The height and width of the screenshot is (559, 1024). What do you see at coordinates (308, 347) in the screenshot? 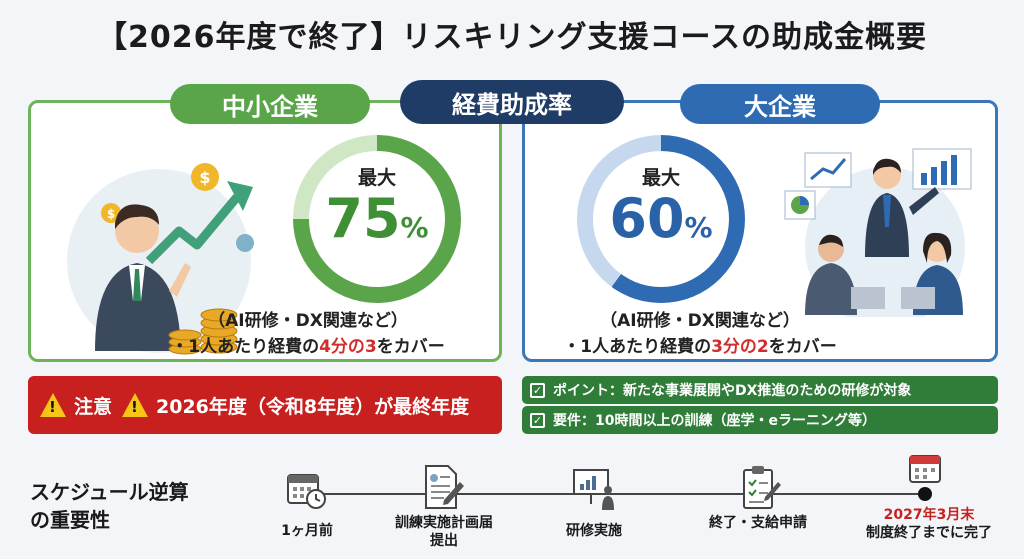
I see `sme-coverage: ・1人あたり経費の4分の3をカバー` at bounding box center [308, 347].